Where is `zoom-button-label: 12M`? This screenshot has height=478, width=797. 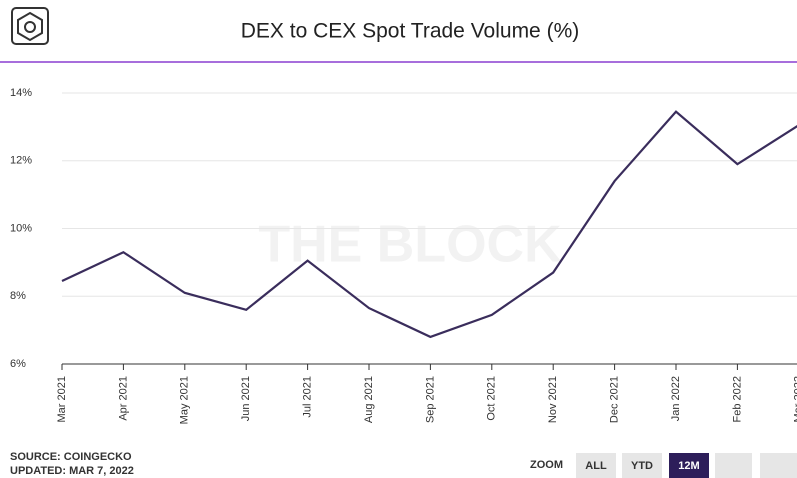
zoom-button-label: 12M is located at coordinates (688, 466).